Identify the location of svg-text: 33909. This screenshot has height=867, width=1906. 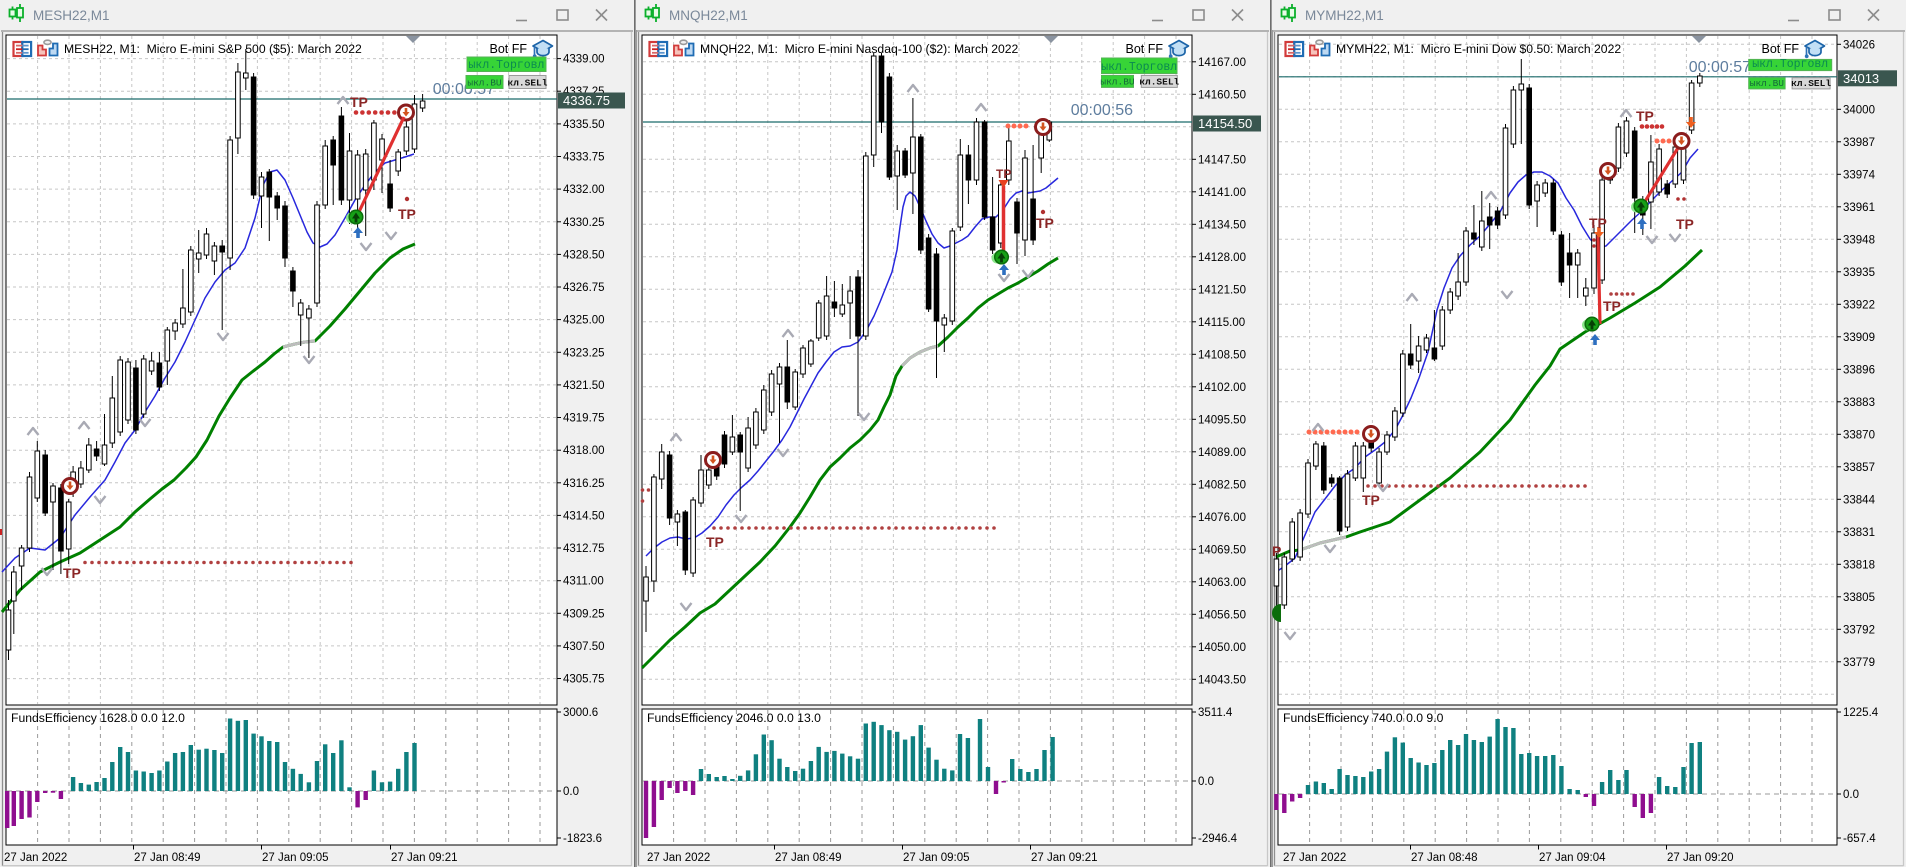
(1859, 338).